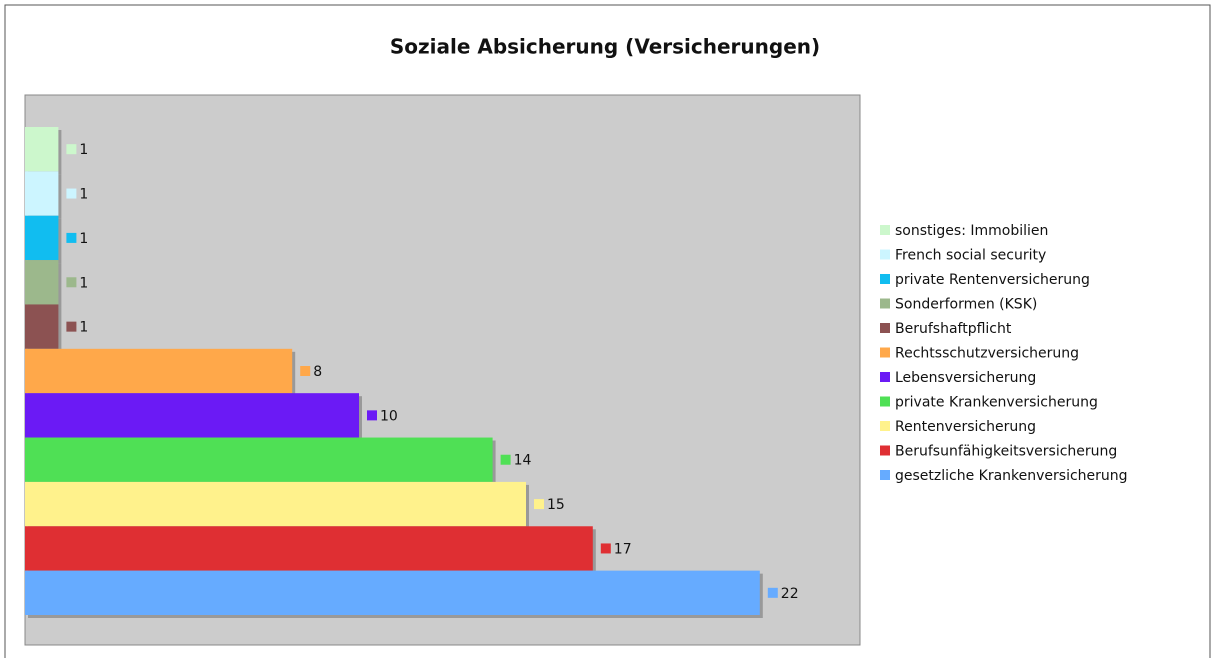 The width and height of the screenshot is (1211, 658). What do you see at coordinates (556, 505) in the screenshot?
I see `value-label: 15` at bounding box center [556, 505].